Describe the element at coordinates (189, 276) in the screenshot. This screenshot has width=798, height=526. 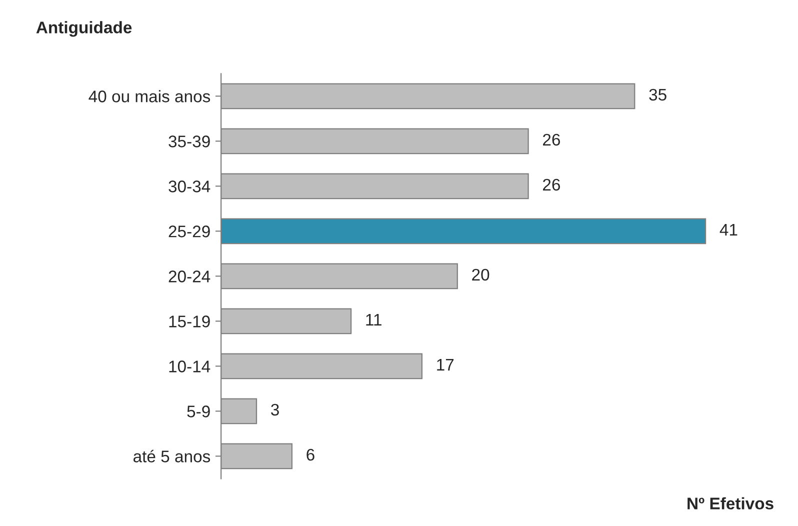
I see `y-tick-label: 20-24` at that location.